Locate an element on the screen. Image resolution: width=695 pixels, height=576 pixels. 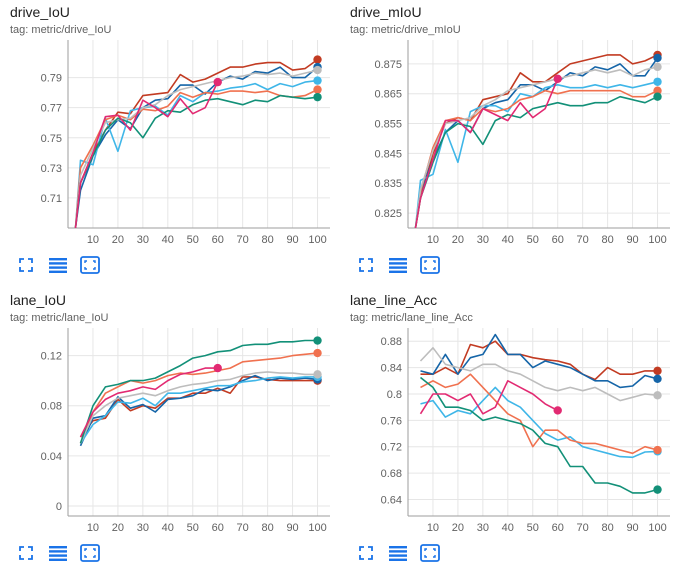
y-tick-label: 0.75 is located at coordinates (51, 139).